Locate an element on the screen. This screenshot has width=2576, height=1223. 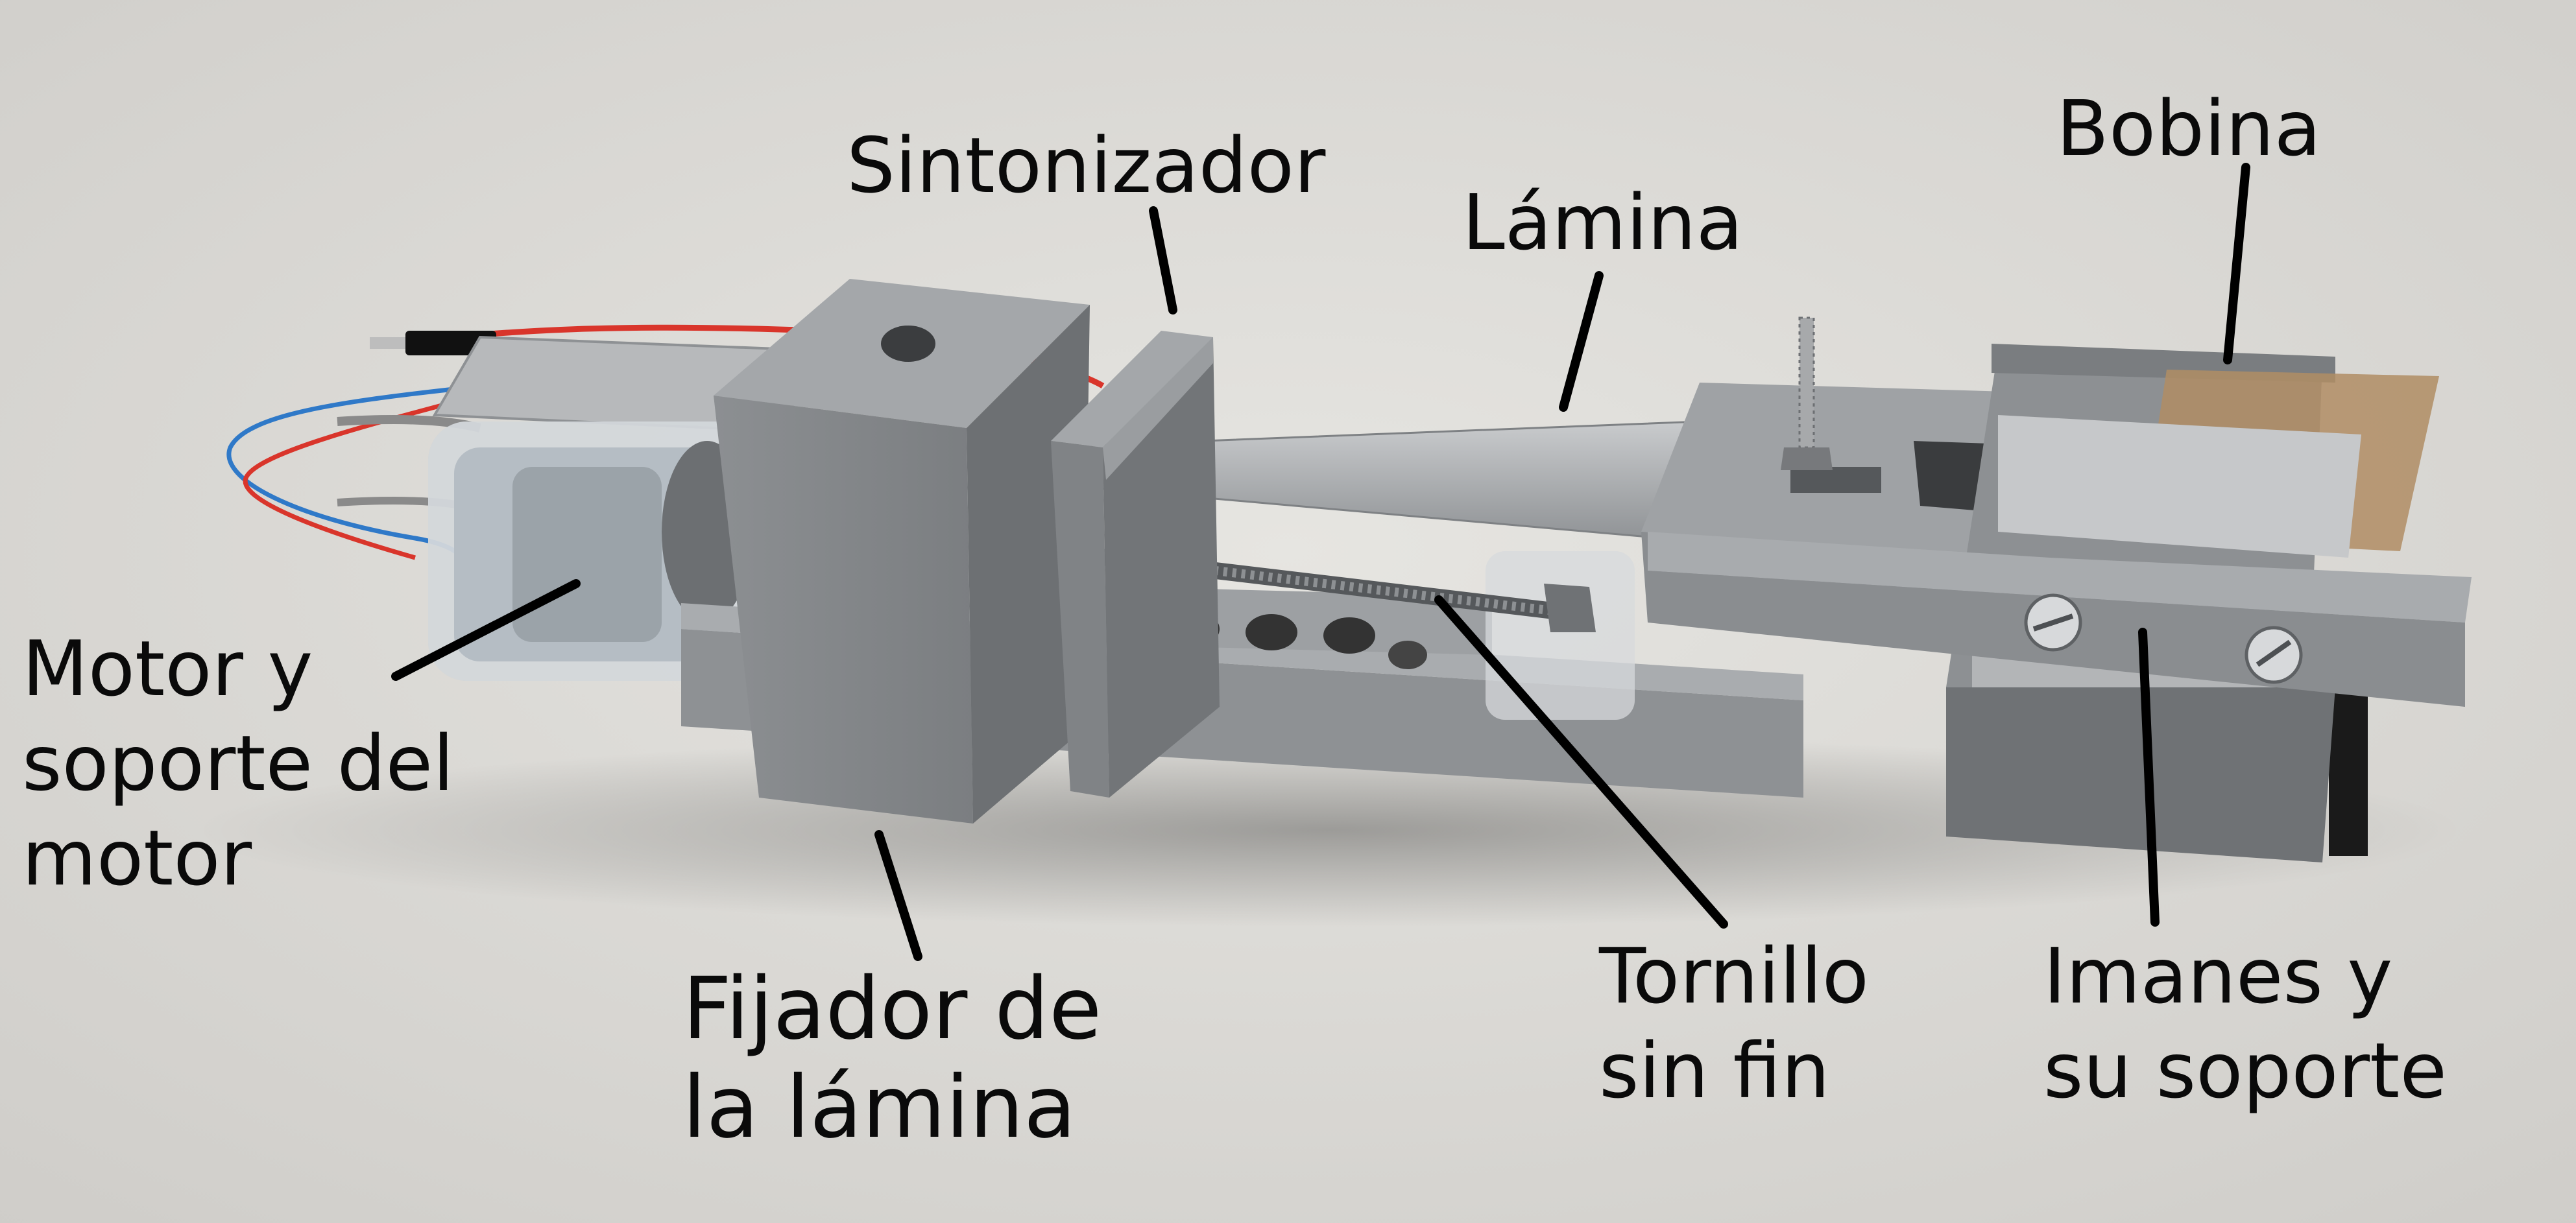
label-line: Motor y is located at coordinates (167, 668).